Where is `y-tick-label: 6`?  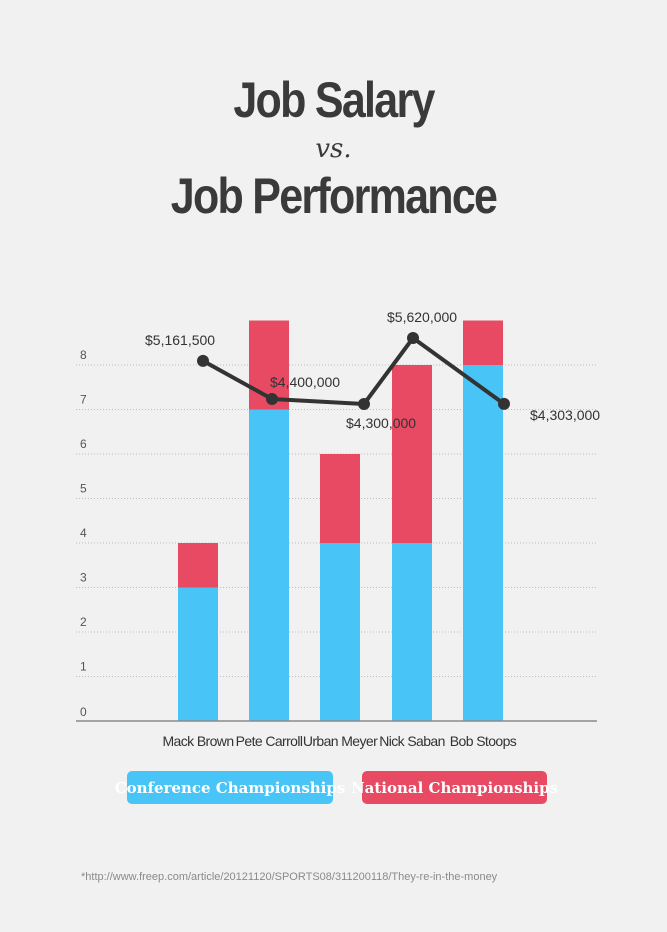
y-tick-label: 6 is located at coordinates (83, 444).